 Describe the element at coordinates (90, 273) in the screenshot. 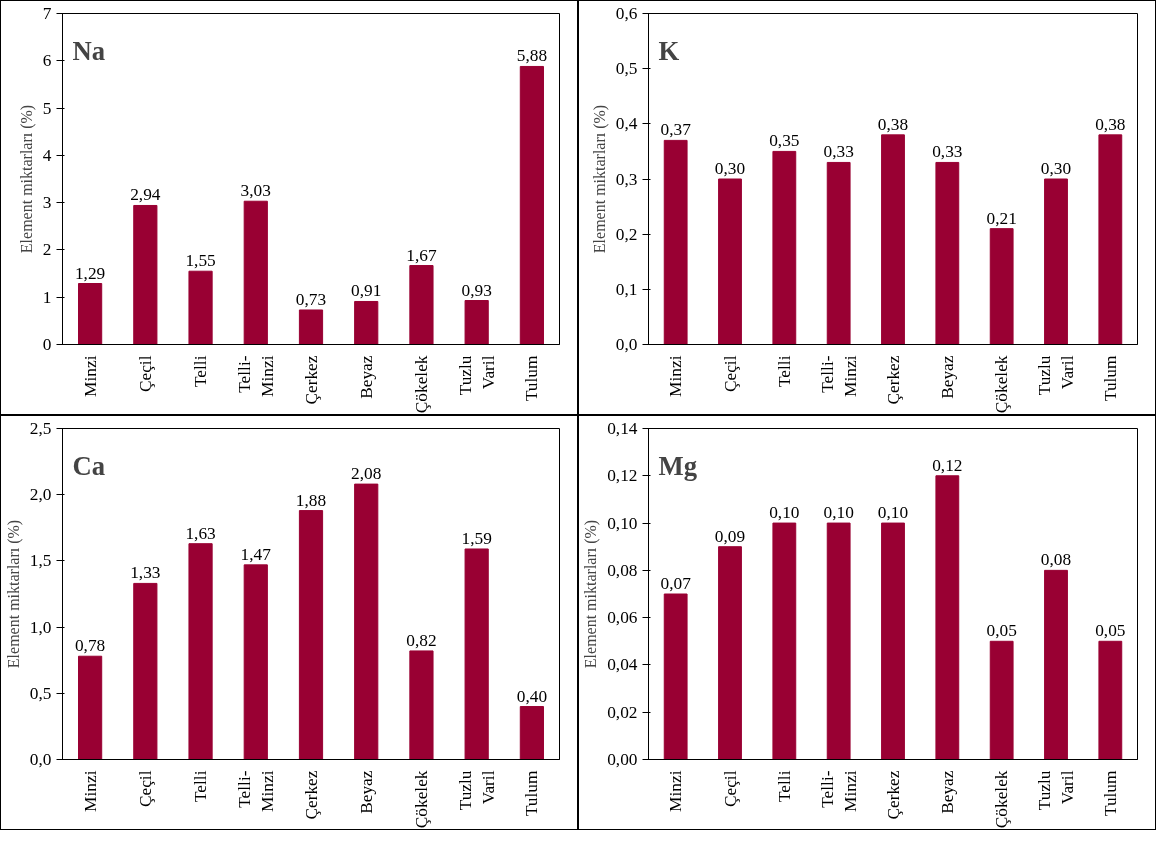

I see `data-label: 1,29` at that location.